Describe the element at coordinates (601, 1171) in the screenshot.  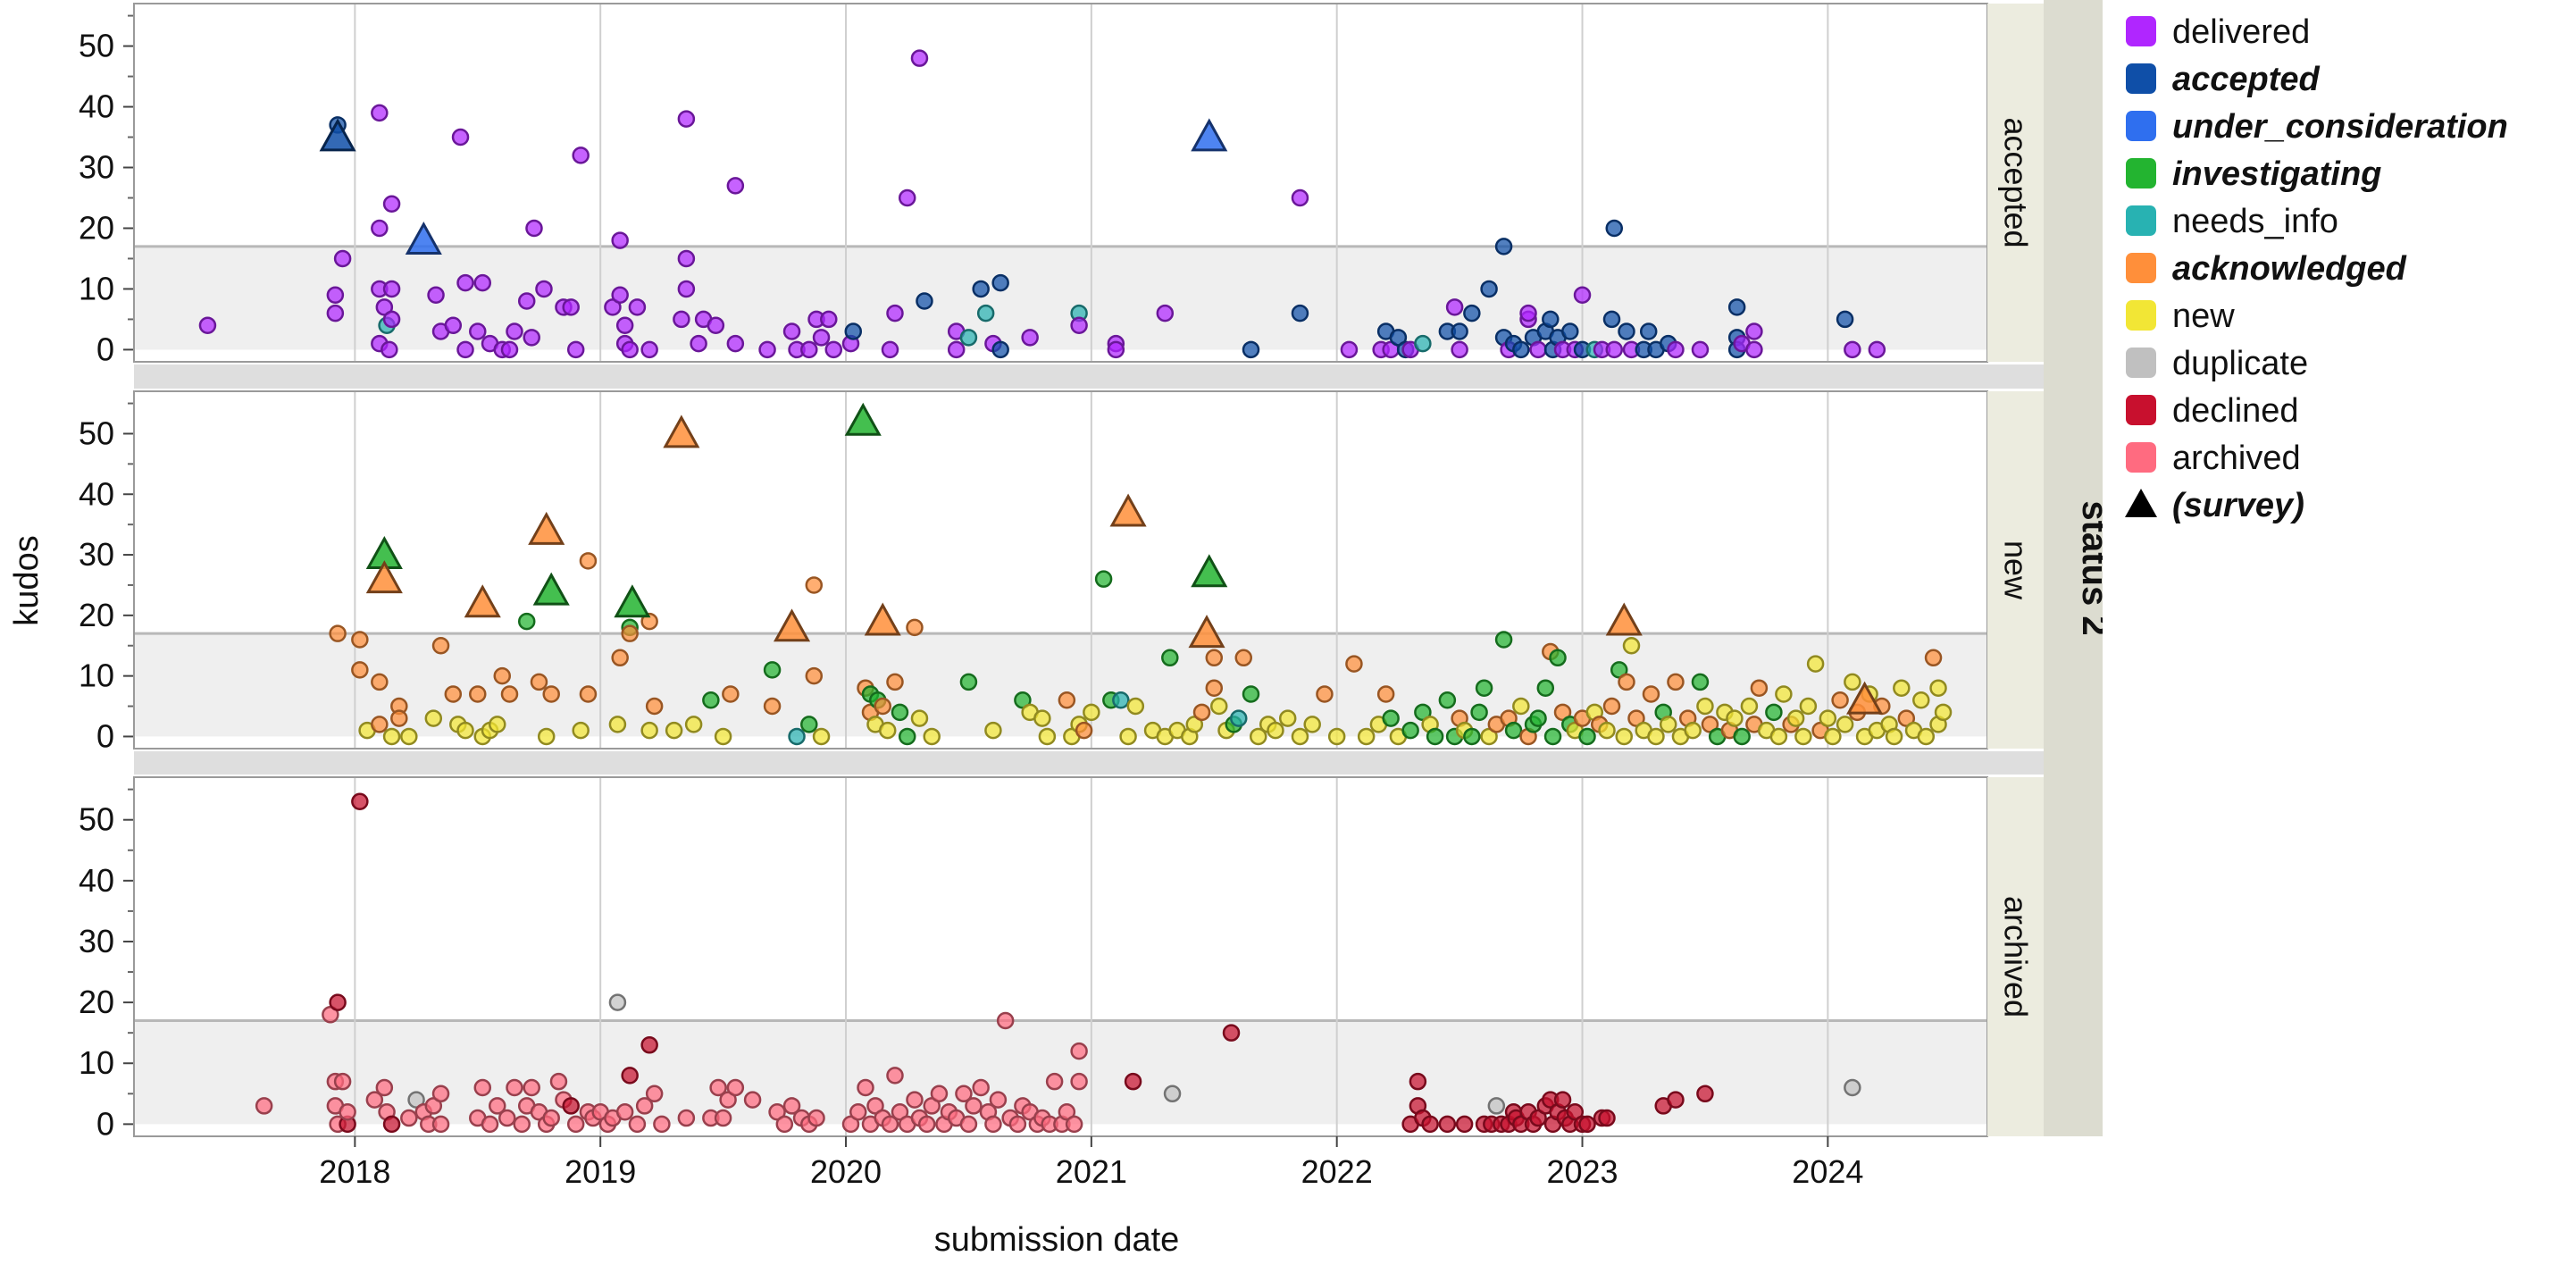
I see `x-tick-label: 2019` at that location.